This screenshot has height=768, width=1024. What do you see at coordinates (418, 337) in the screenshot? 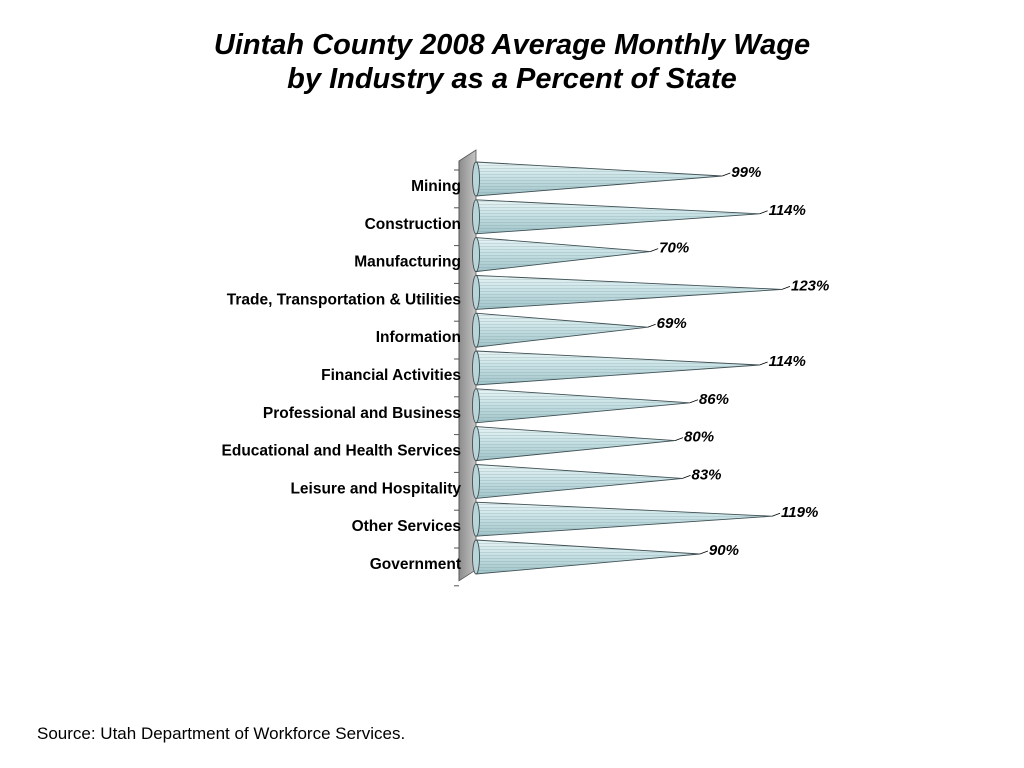
I see `category-label: Information` at bounding box center [418, 337].